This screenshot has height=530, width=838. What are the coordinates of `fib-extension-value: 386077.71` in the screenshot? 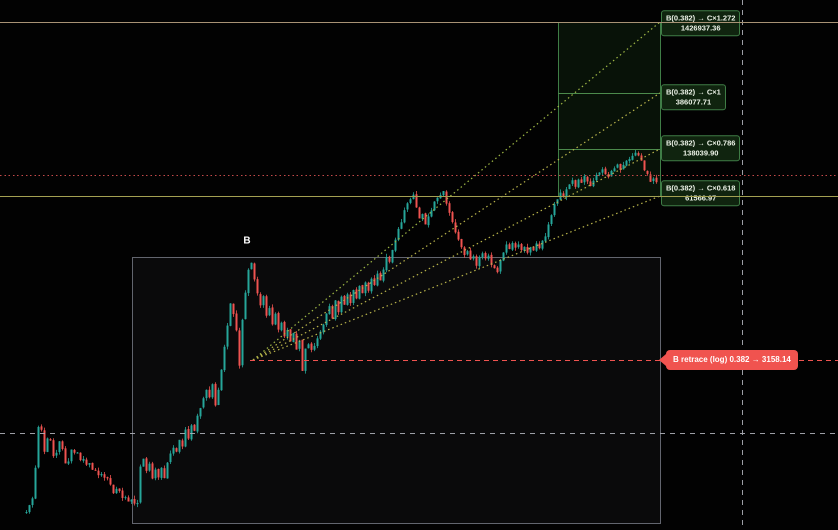 It's located at (693, 101).